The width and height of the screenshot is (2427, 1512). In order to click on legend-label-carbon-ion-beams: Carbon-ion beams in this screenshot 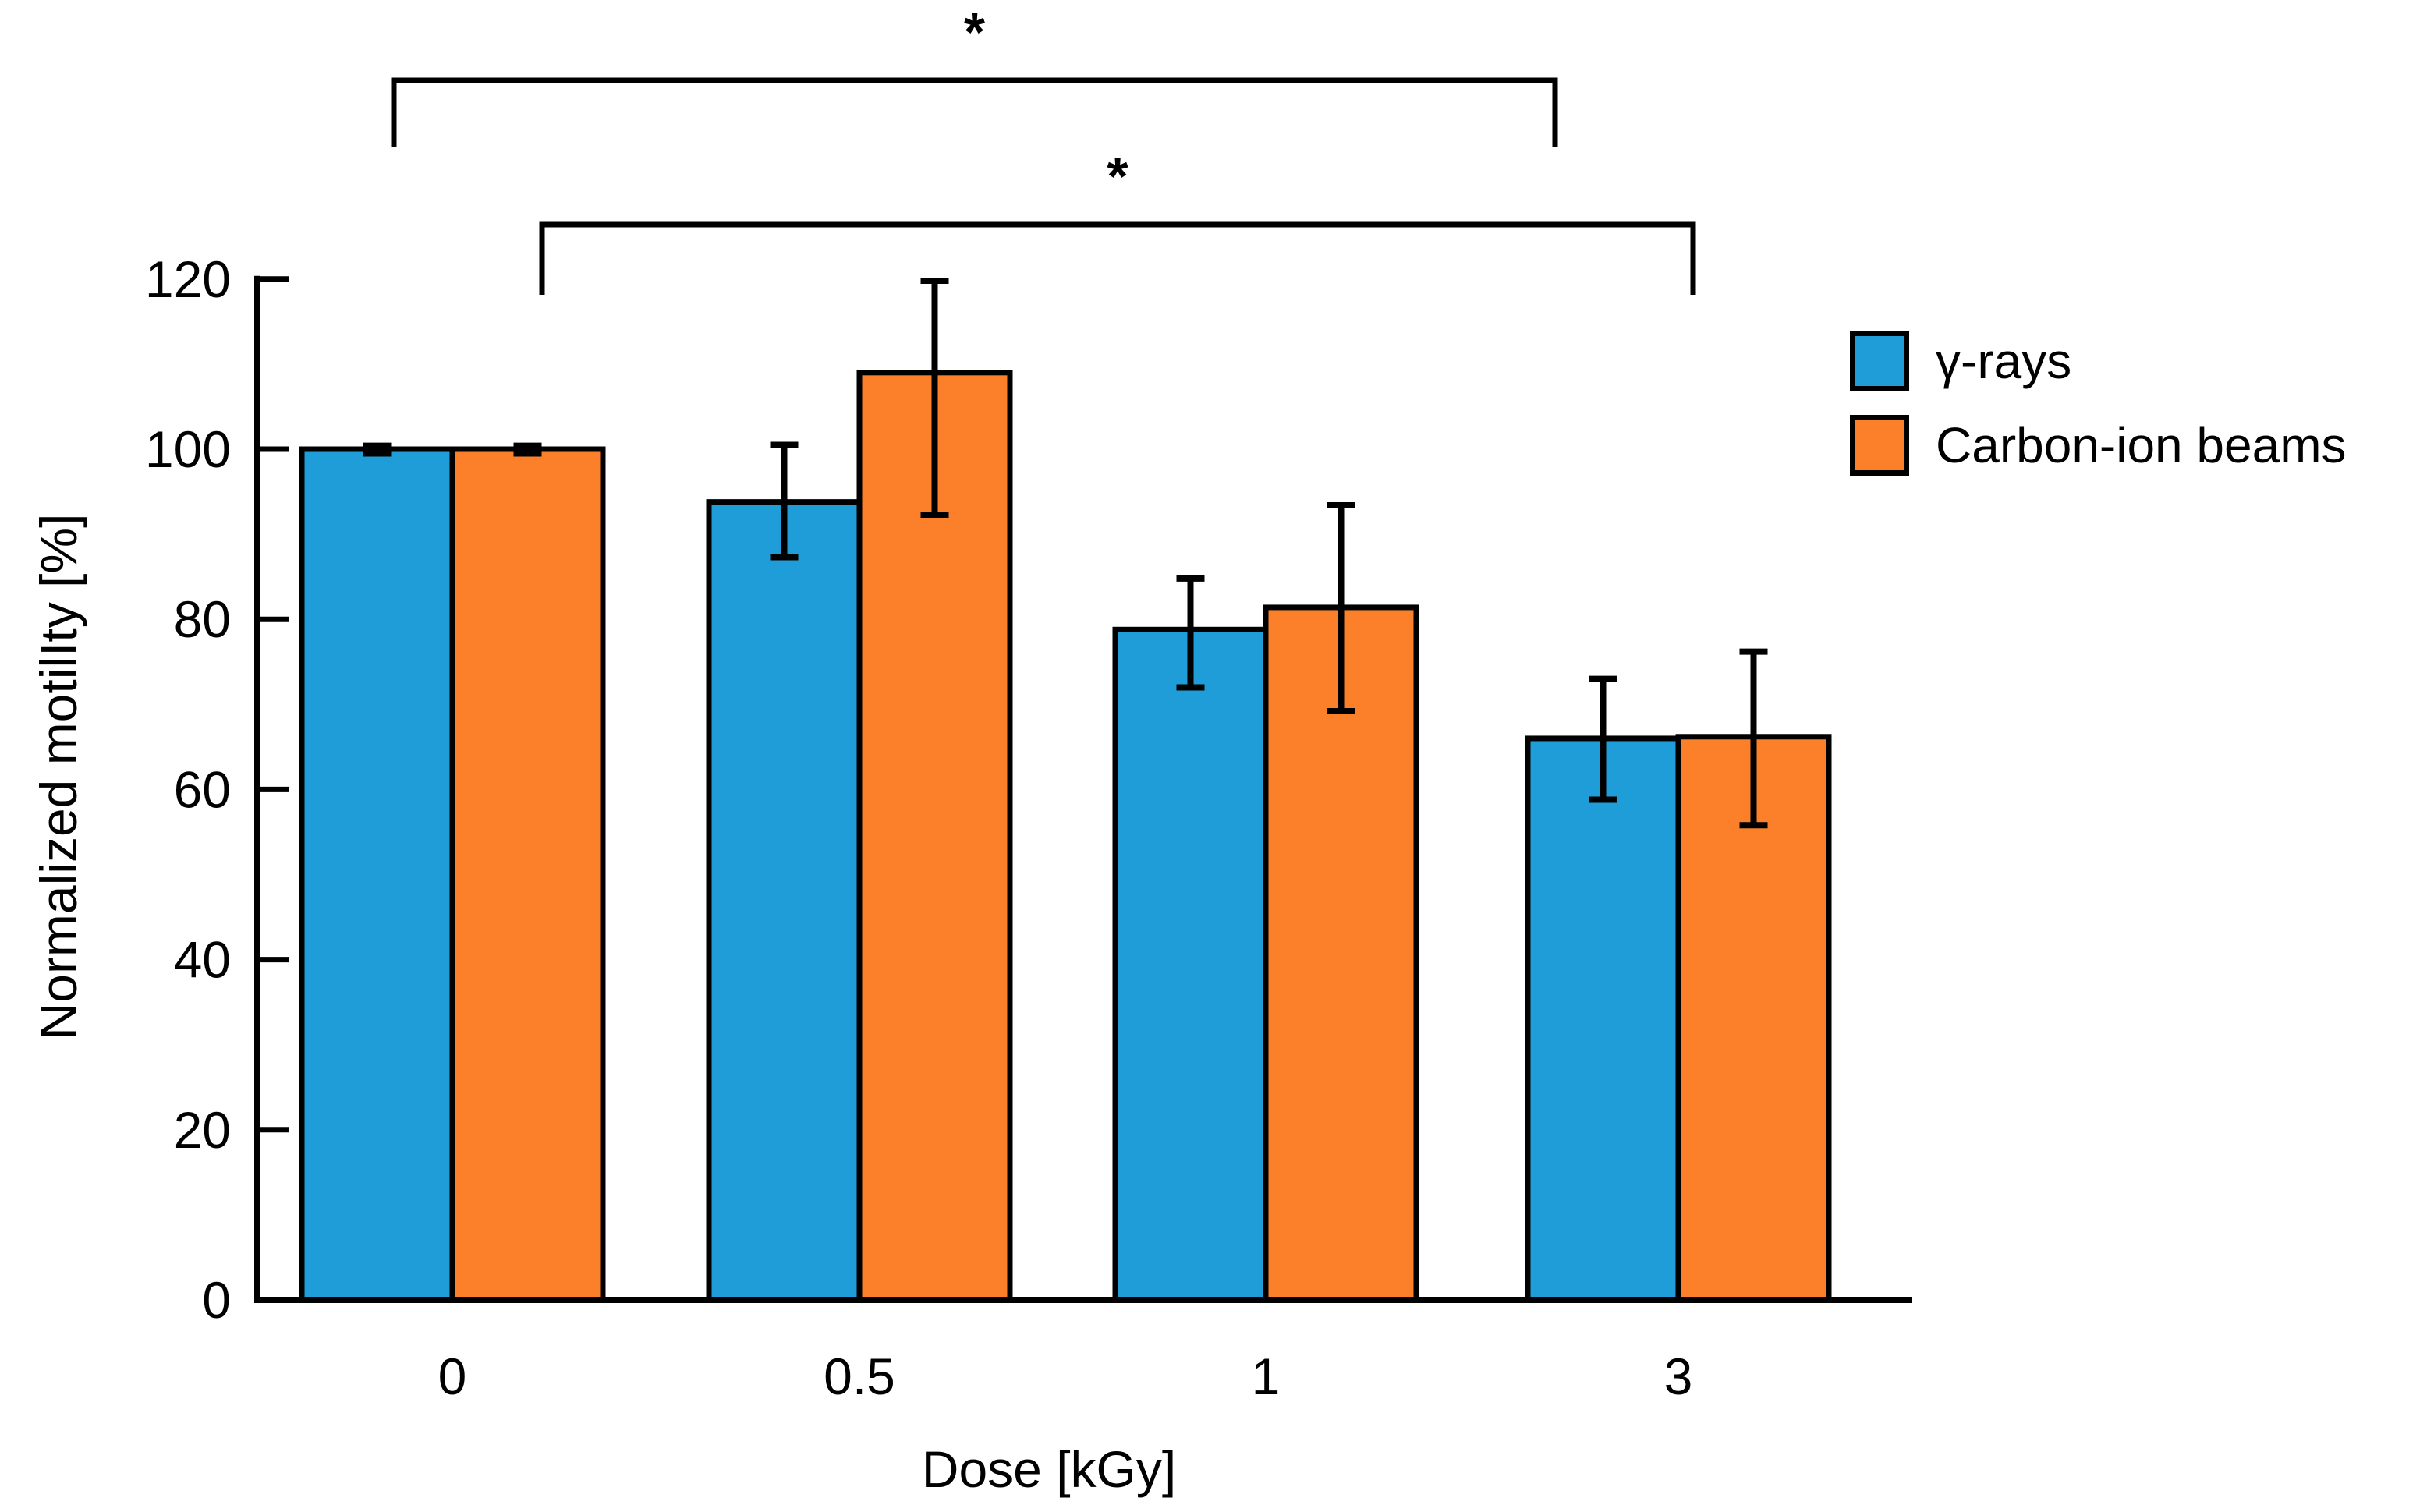, I will do `click(2141, 445)`.